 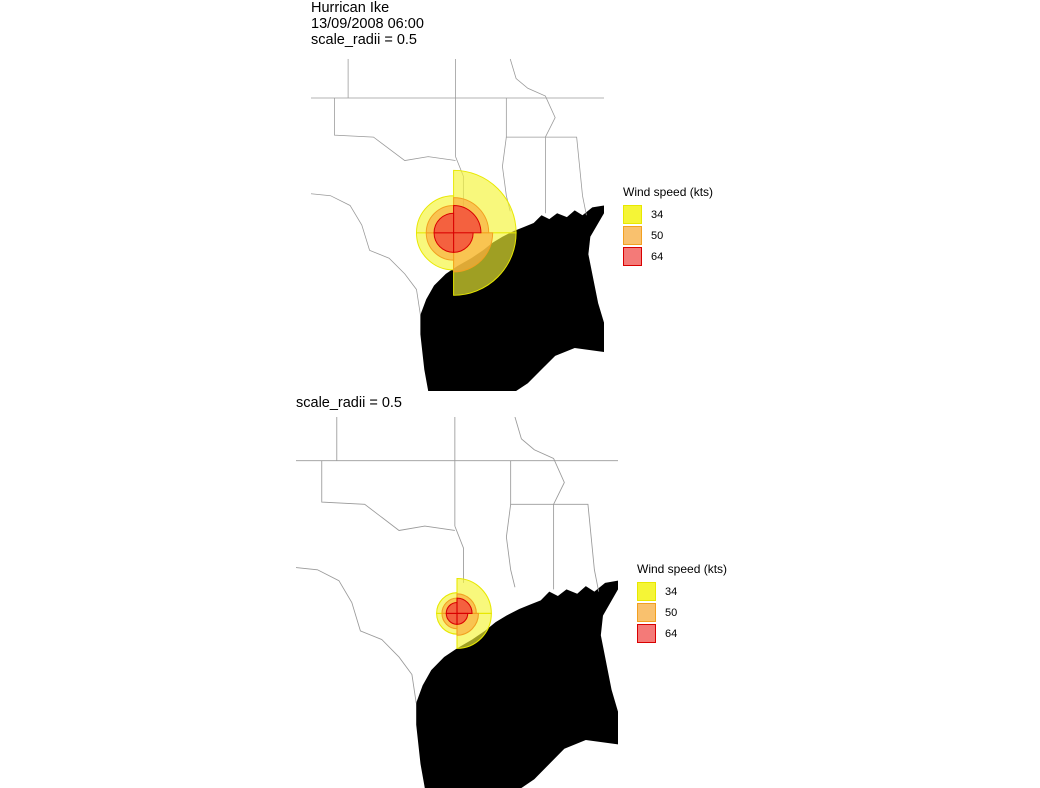 I want to click on borders, so click(x=457, y=186).